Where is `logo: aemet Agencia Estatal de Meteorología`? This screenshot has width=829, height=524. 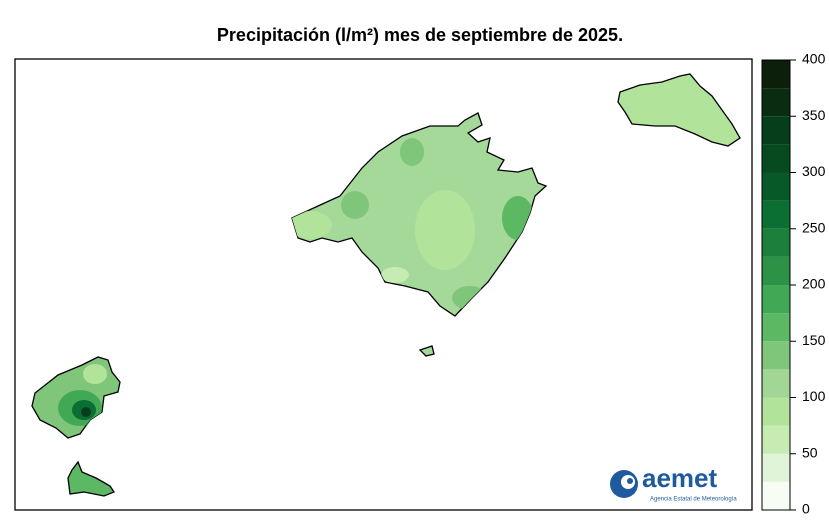
logo: aemet Agencia Estatal de Meteorología is located at coordinates (673, 483).